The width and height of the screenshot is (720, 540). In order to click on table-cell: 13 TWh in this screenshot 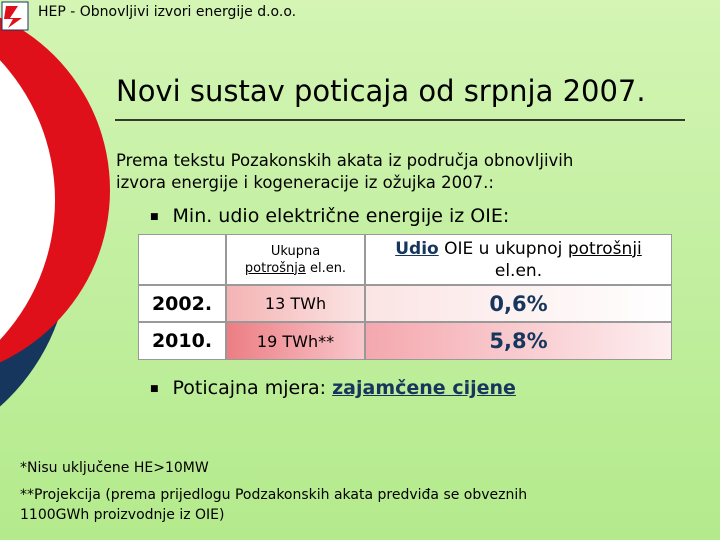, I will do `click(295, 303)`.